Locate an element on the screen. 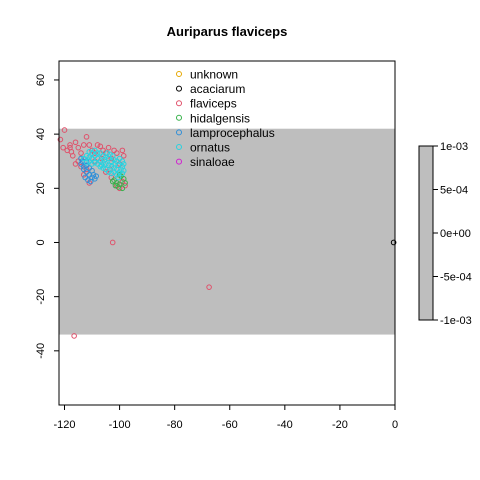 This screenshot has height=480, width=480. y-tick-label: 20 is located at coordinates (41, 188).